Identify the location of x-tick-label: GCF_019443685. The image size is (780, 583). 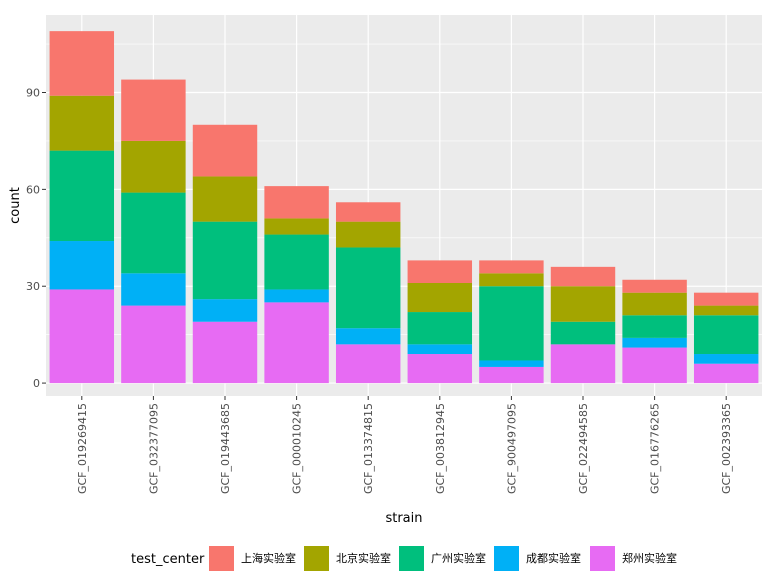
(225, 448).